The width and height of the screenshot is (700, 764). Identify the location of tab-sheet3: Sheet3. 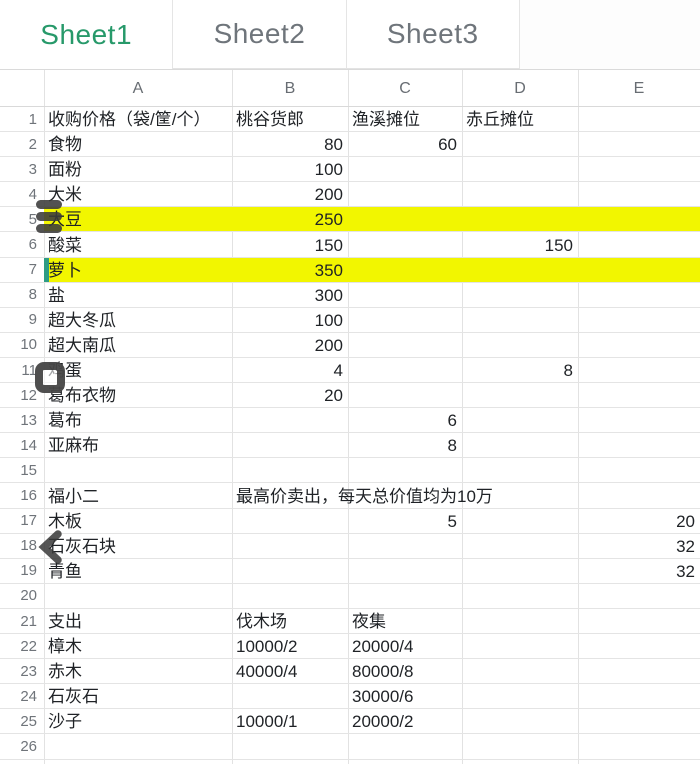
(433, 34).